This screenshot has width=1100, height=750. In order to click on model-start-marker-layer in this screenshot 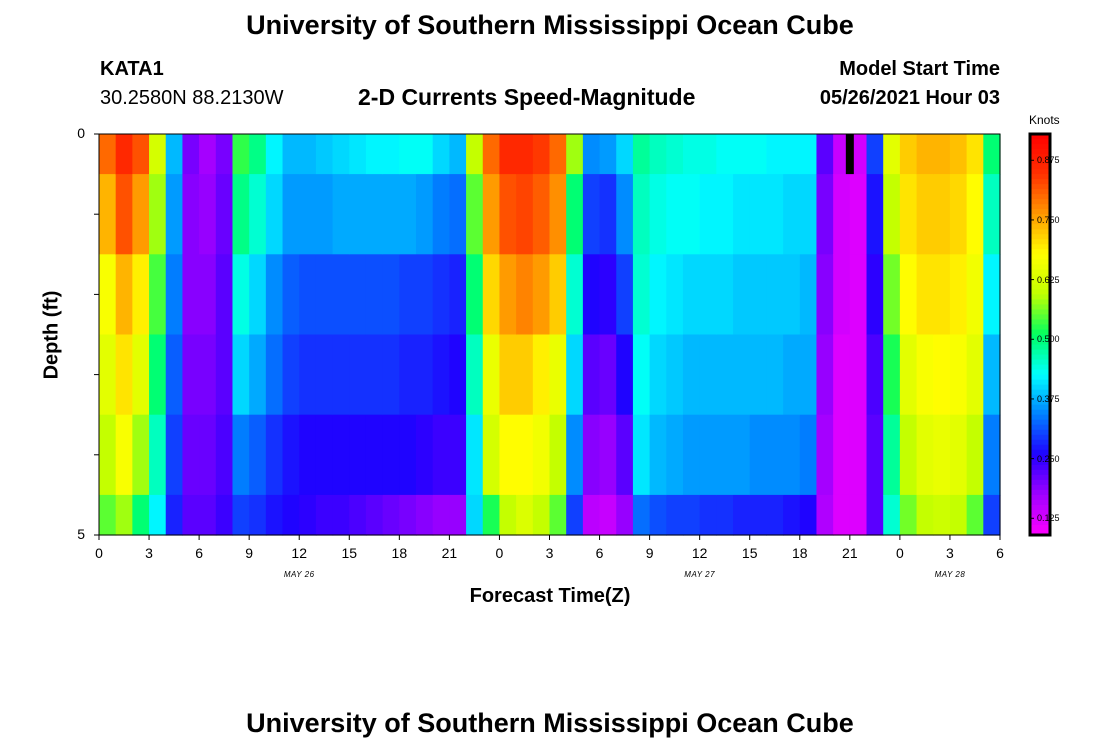, I will do `click(849, 154)`.